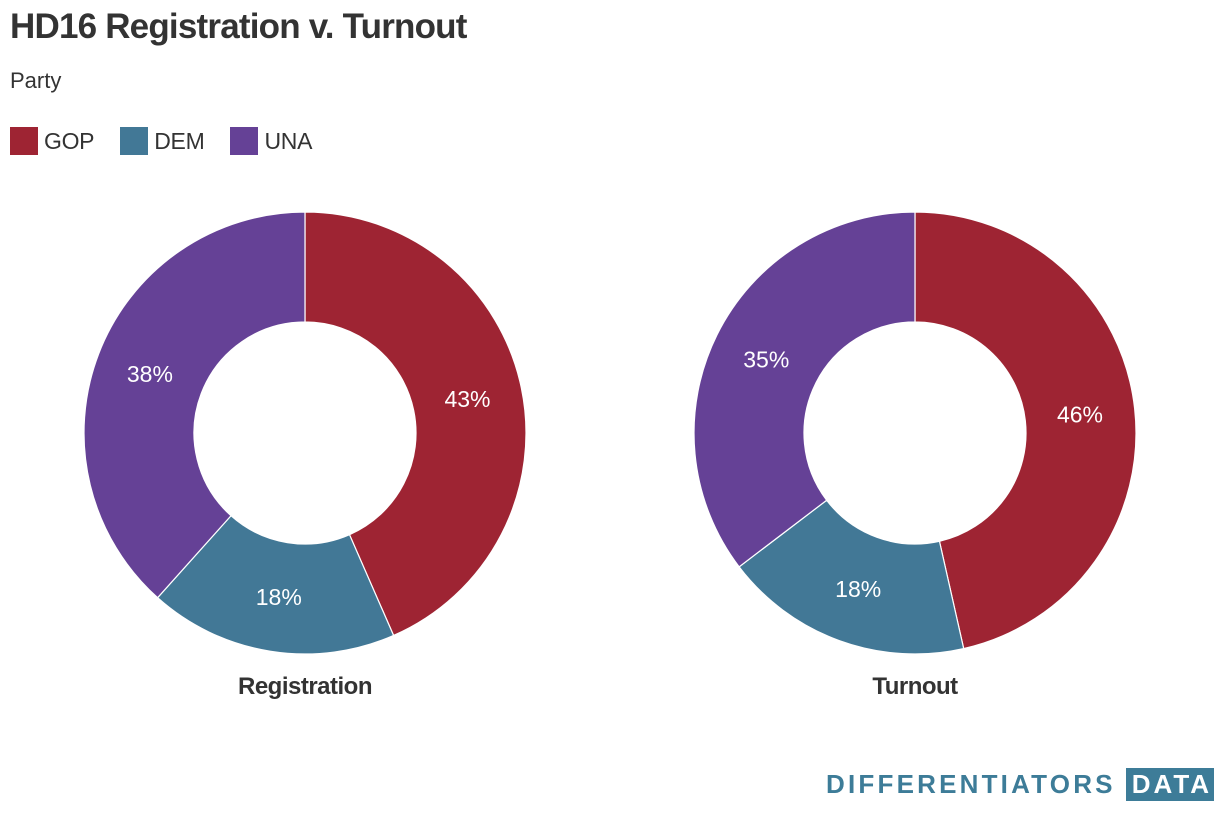  I want to click on slice-turnout-dem, so click(851, 577).